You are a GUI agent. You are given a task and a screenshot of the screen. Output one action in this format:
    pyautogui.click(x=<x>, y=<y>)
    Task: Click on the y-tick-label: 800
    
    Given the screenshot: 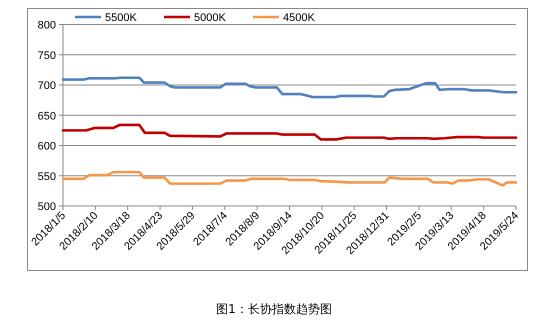 What is the action you would take?
    pyautogui.click(x=47, y=26)
    